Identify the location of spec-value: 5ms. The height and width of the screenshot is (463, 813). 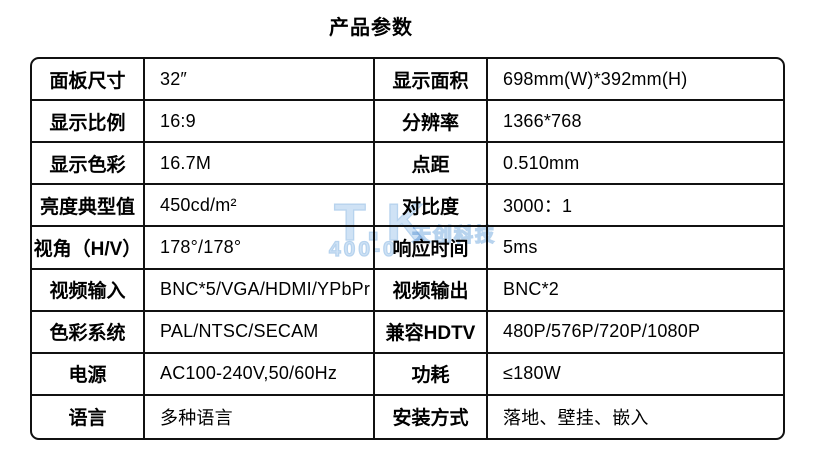
(635, 248).